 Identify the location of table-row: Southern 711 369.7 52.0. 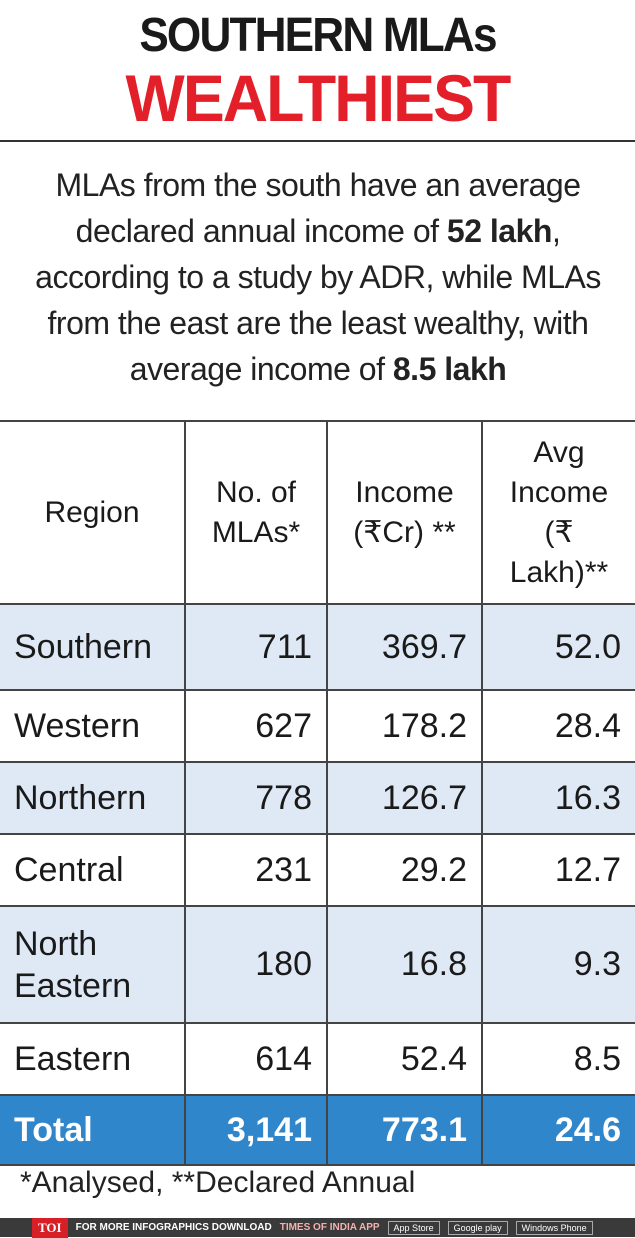
(317, 647).